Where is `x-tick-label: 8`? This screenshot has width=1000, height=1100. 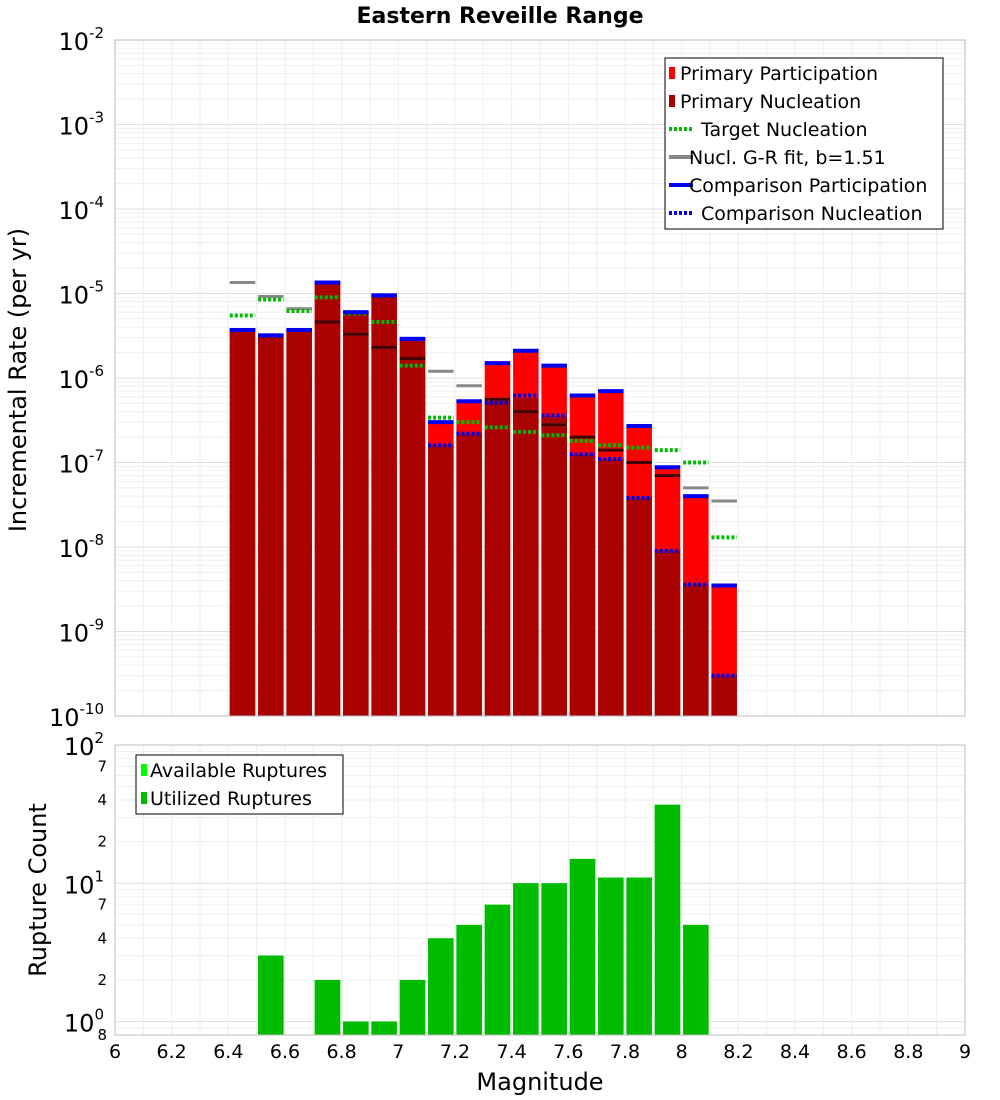 x-tick-label: 8 is located at coordinates (682, 1052).